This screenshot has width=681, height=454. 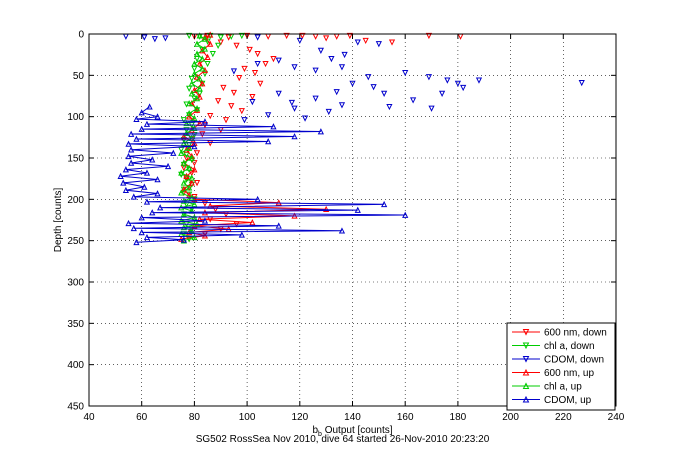 What do you see at coordinates (75, 159) in the screenshot?
I see `y-tick-label: 150` at bounding box center [75, 159].